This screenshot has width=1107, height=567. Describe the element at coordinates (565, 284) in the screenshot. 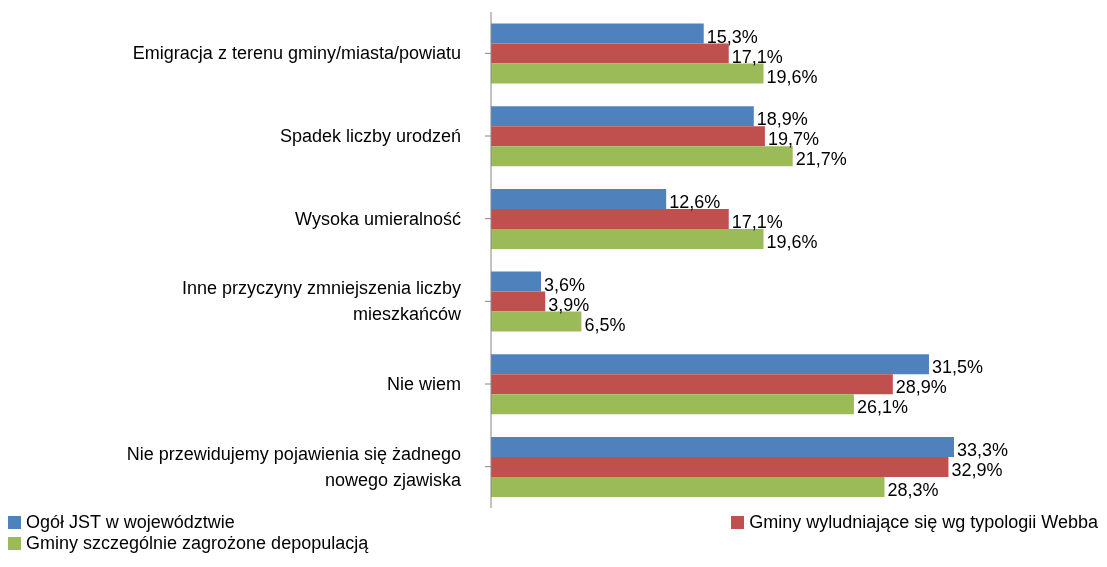

I see `data-label: 3,6%` at that location.